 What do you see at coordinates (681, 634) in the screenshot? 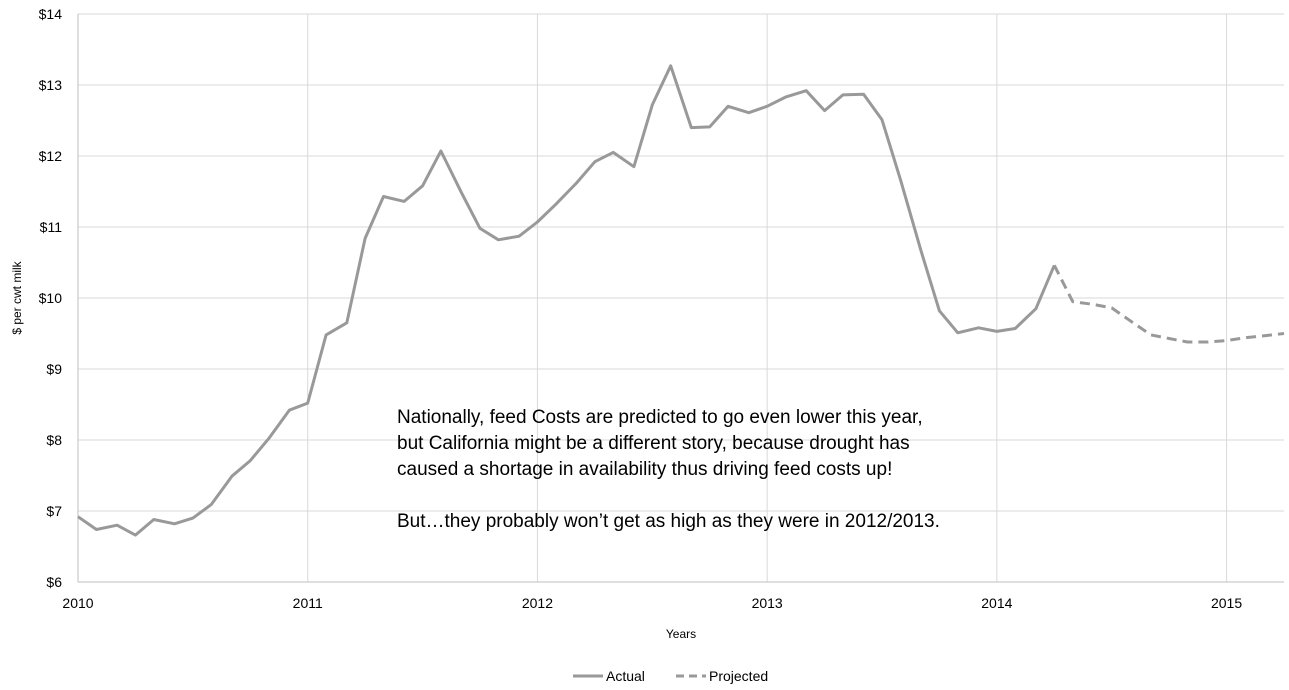
I see `x-axis-title: Years` at bounding box center [681, 634].